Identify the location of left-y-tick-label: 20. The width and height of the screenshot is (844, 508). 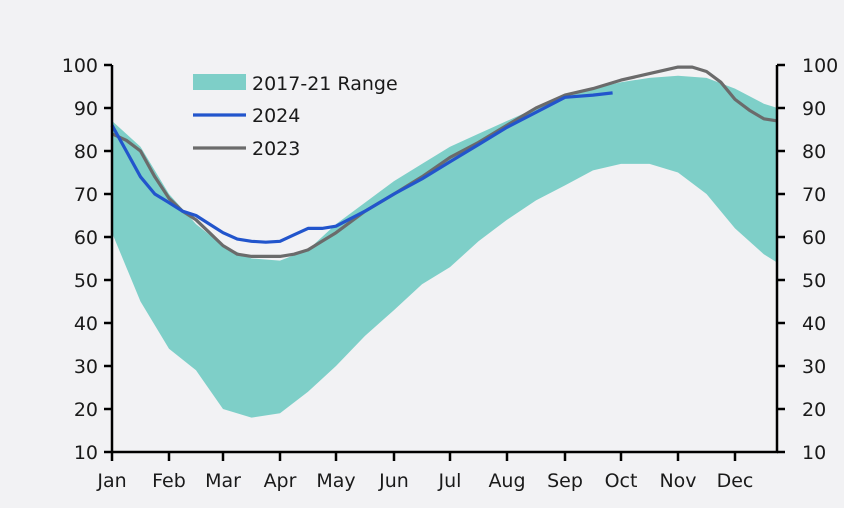
(86, 410).